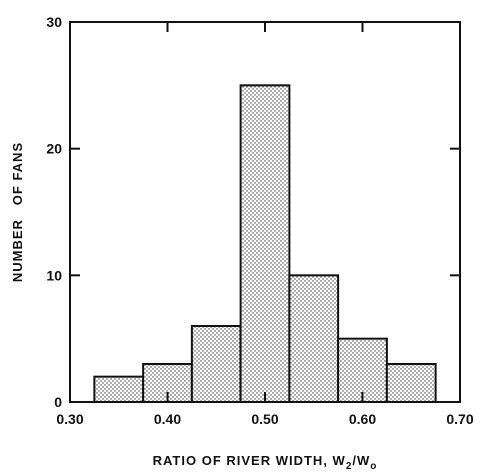 The width and height of the screenshot is (489, 475). I want to click on y-tick-label: 30, so click(54, 22).